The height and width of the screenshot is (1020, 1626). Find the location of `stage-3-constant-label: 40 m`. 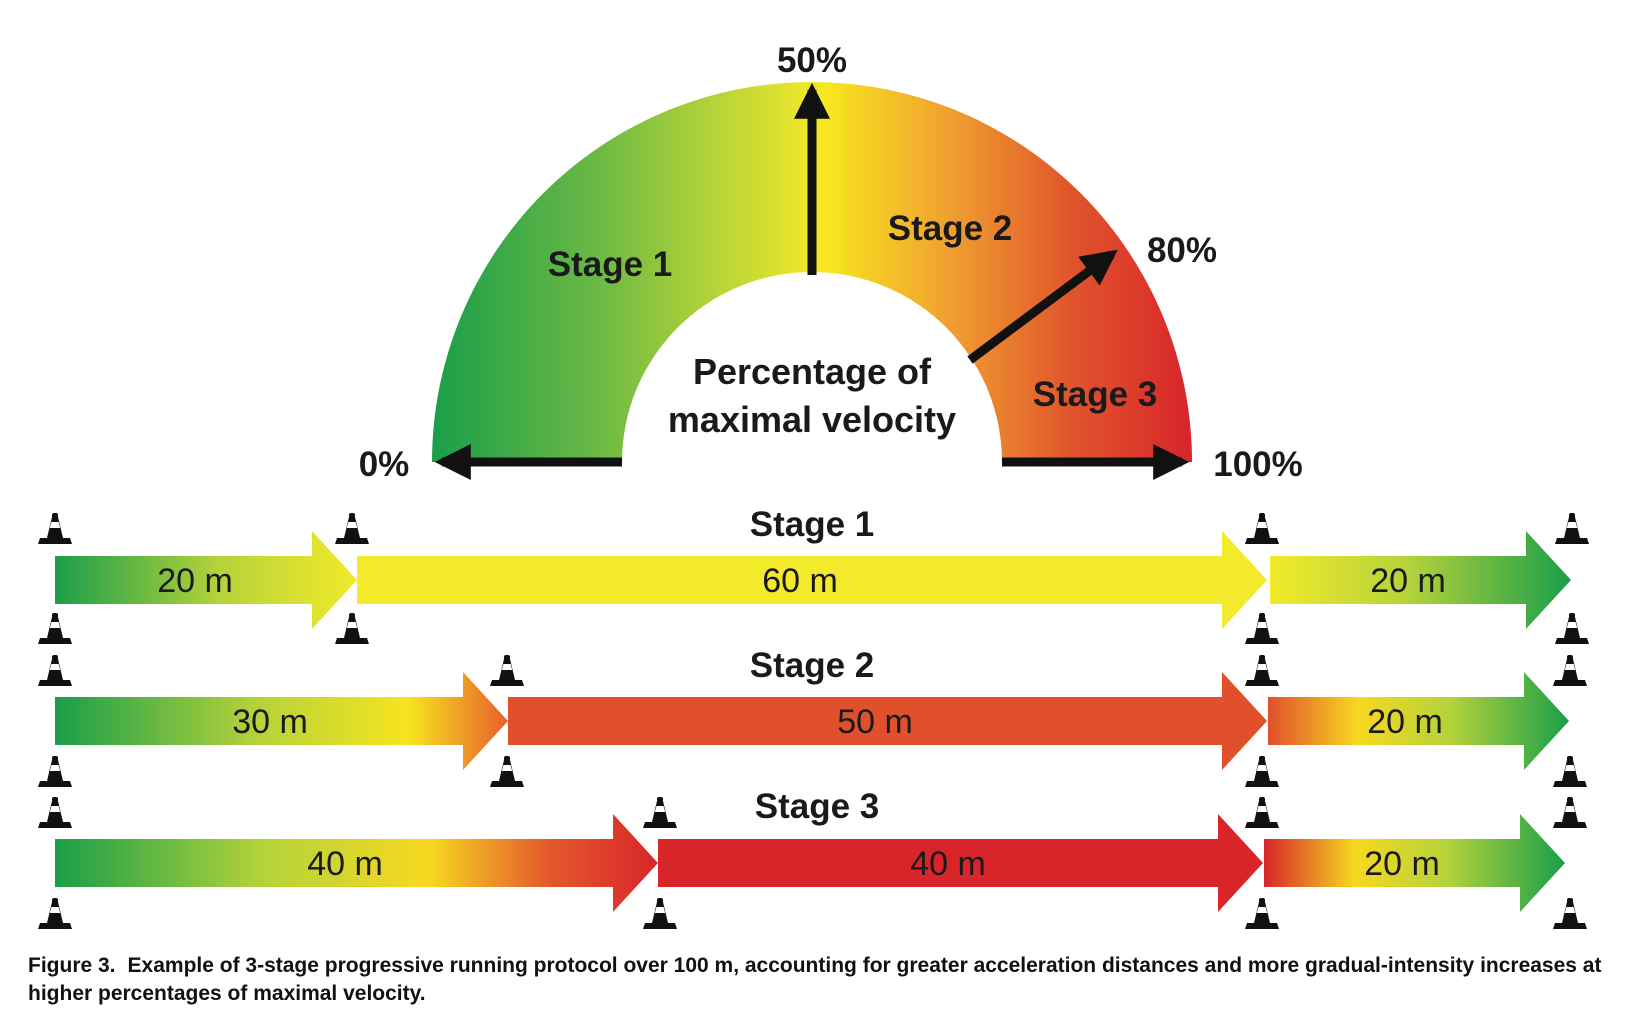

stage-3-constant-label: 40 m is located at coordinates (948, 864).